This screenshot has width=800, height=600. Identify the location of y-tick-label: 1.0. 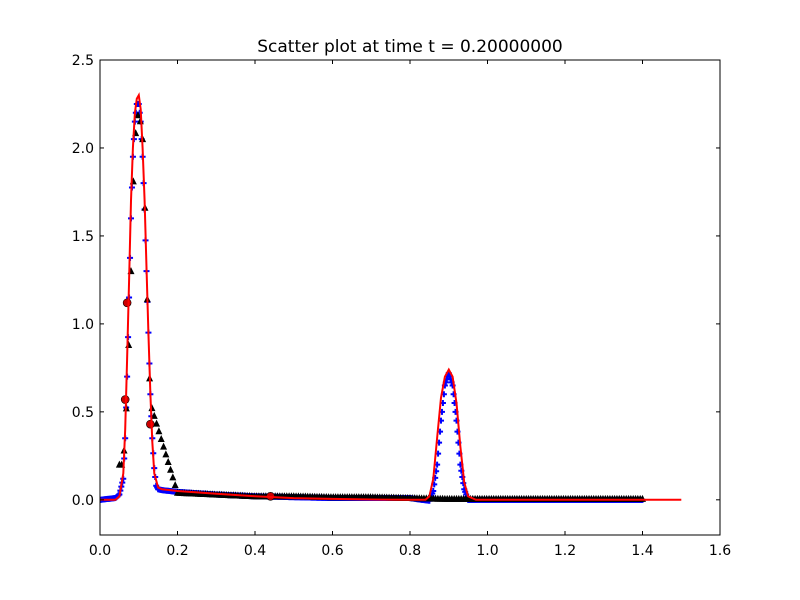
(83, 325).